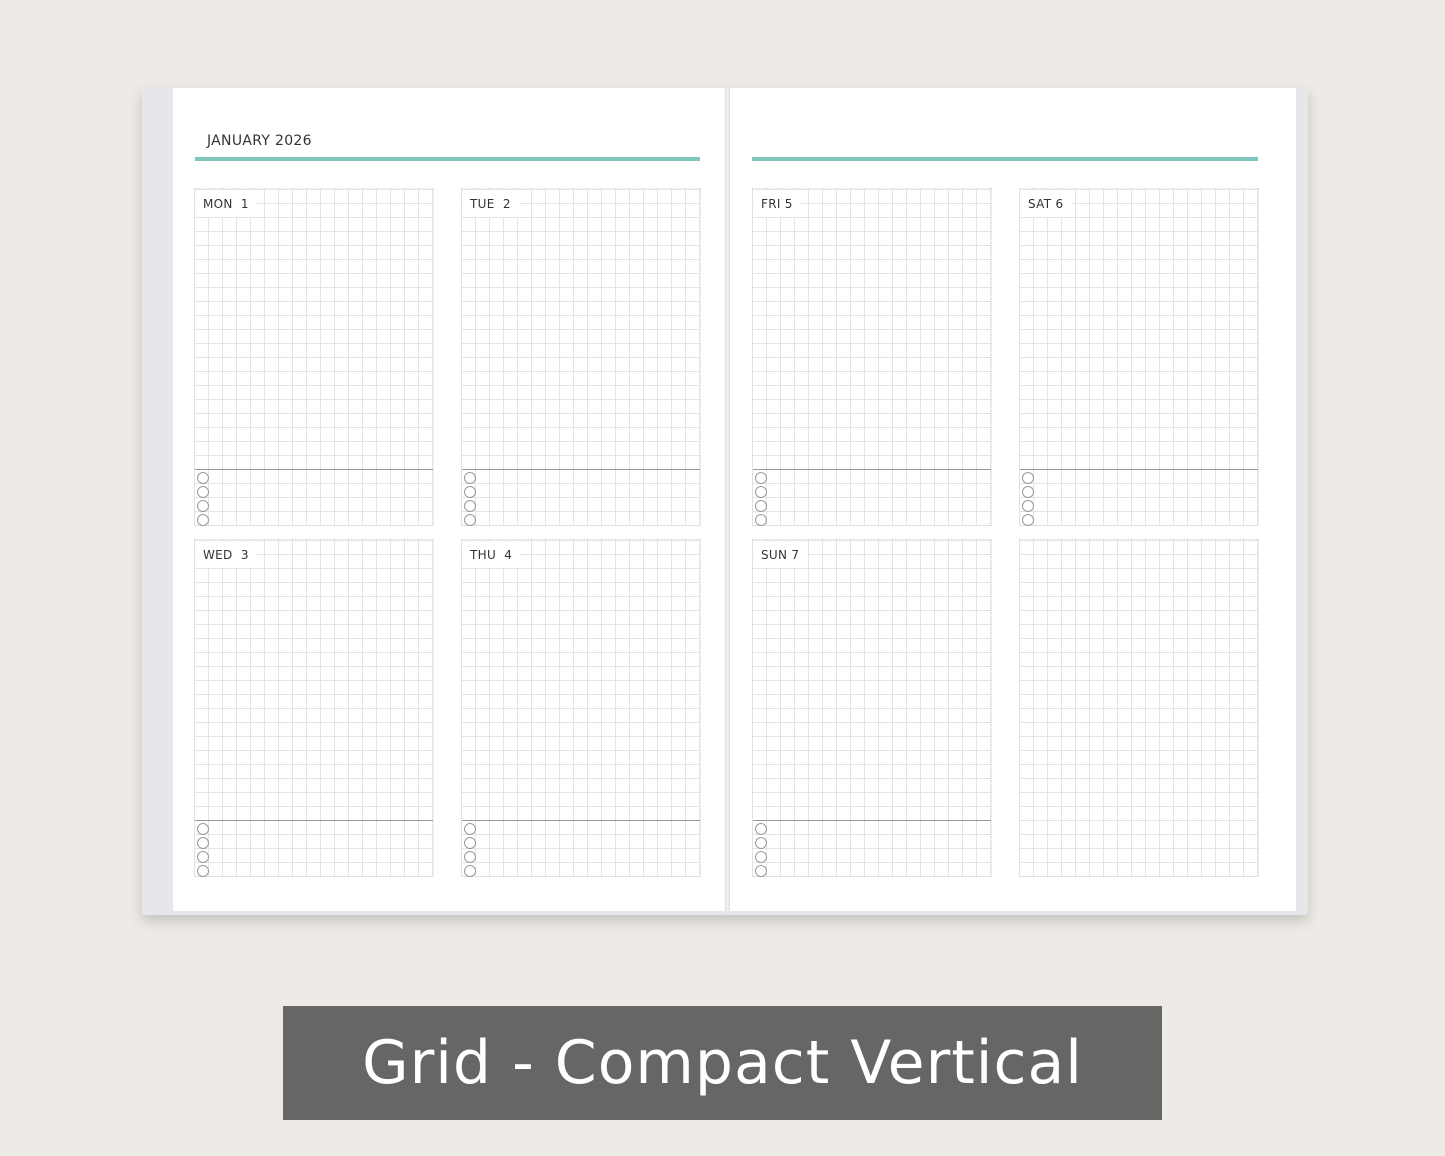  I want to click on day-box, so click(1139, 708).